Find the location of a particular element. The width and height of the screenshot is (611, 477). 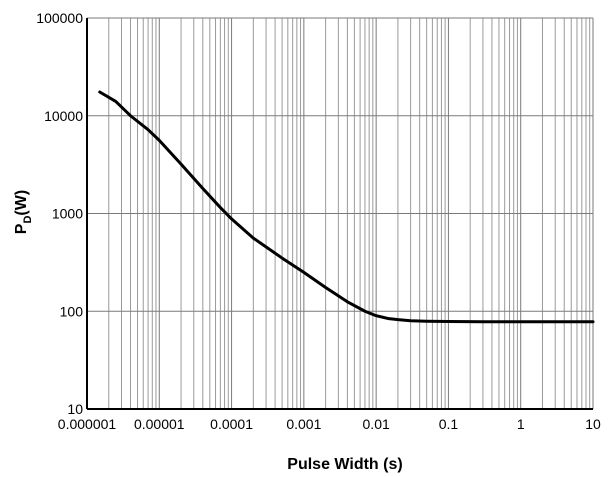

x-tick-label: 0.000001 is located at coordinates (87, 424).